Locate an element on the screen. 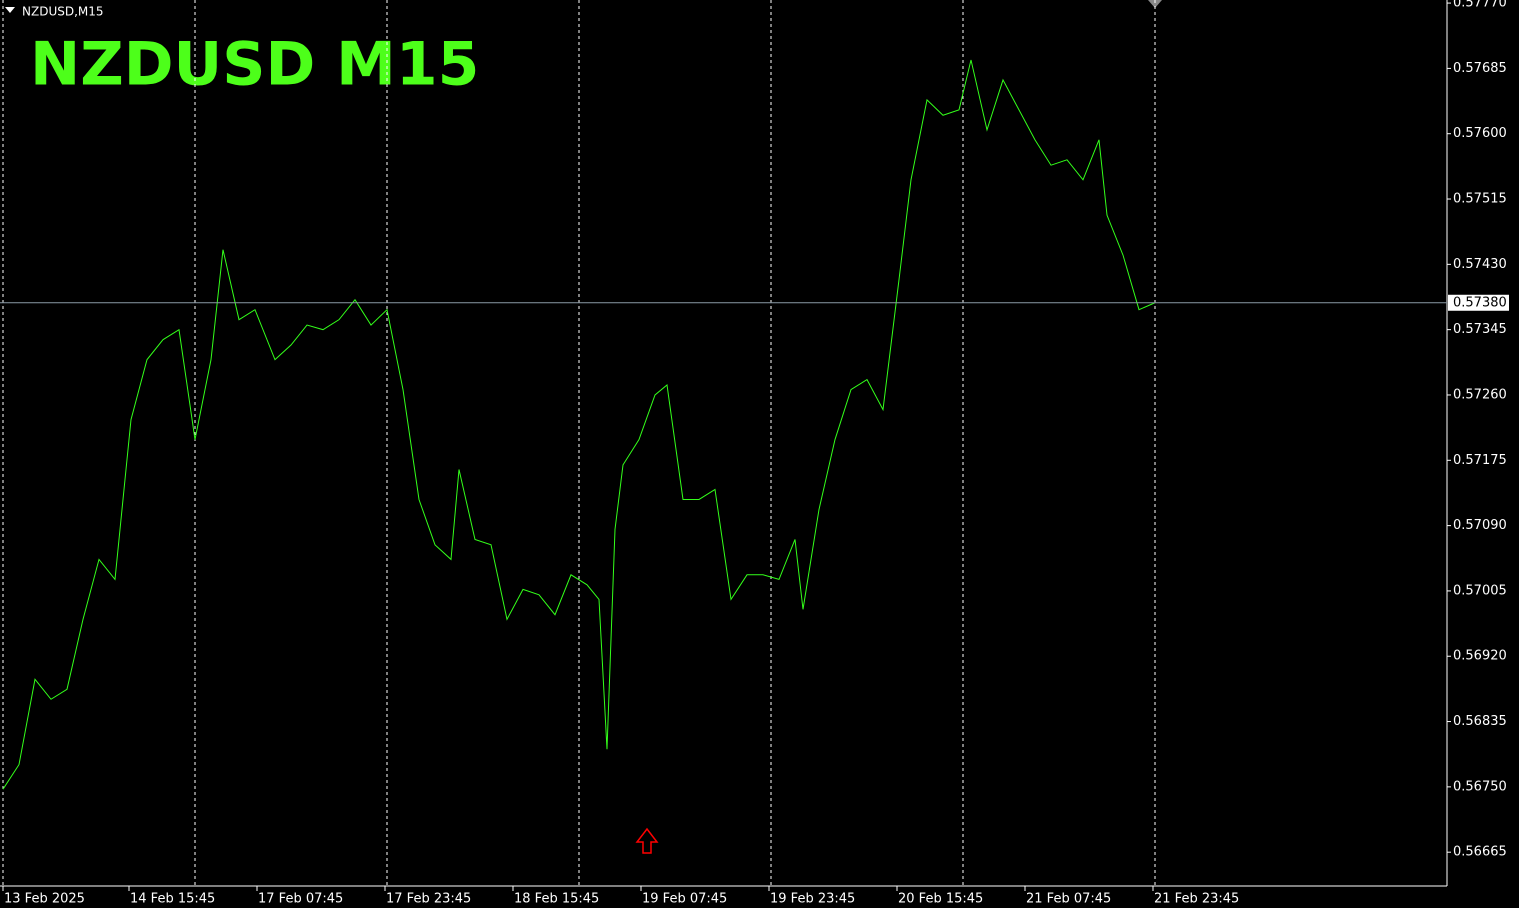 Image resolution: width=1519 pixels, height=908 pixels. y-tick-label: 0.56750 is located at coordinates (1480, 786).